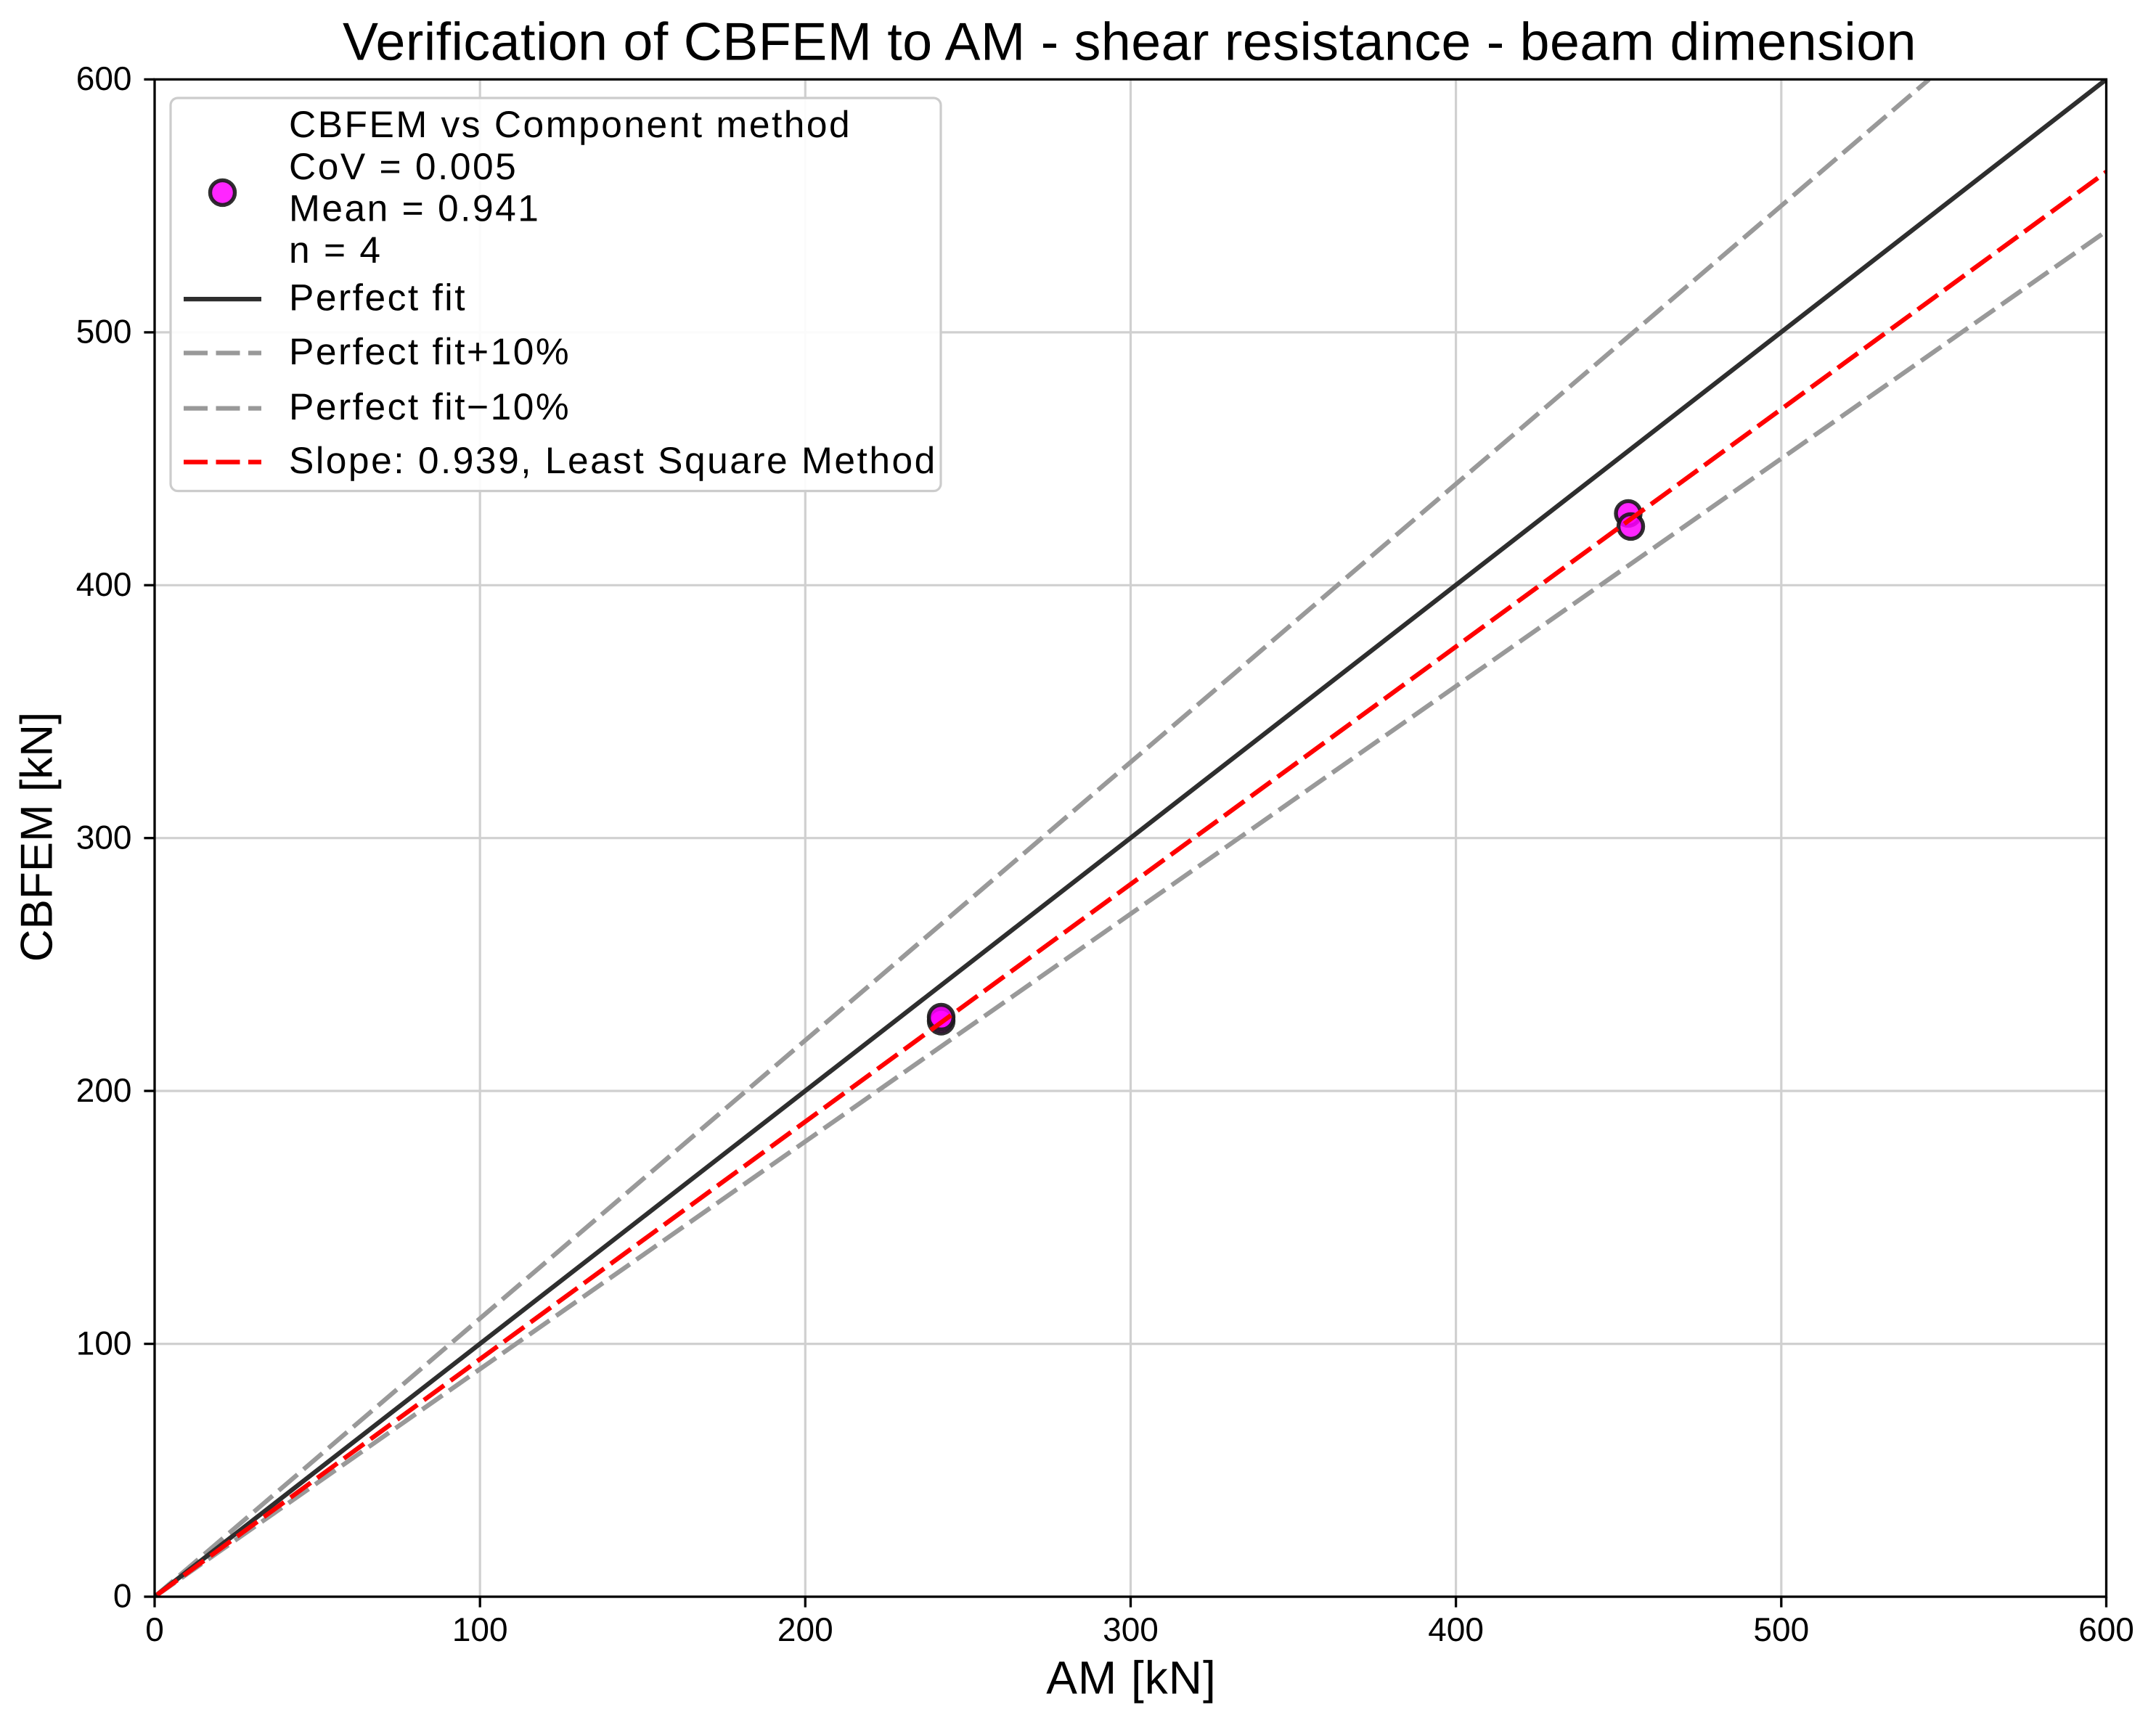 This screenshot has width=2156, height=1723. Describe the element at coordinates (403, 166) in the screenshot. I see `svg-text: CoV = 0.005` at that location.